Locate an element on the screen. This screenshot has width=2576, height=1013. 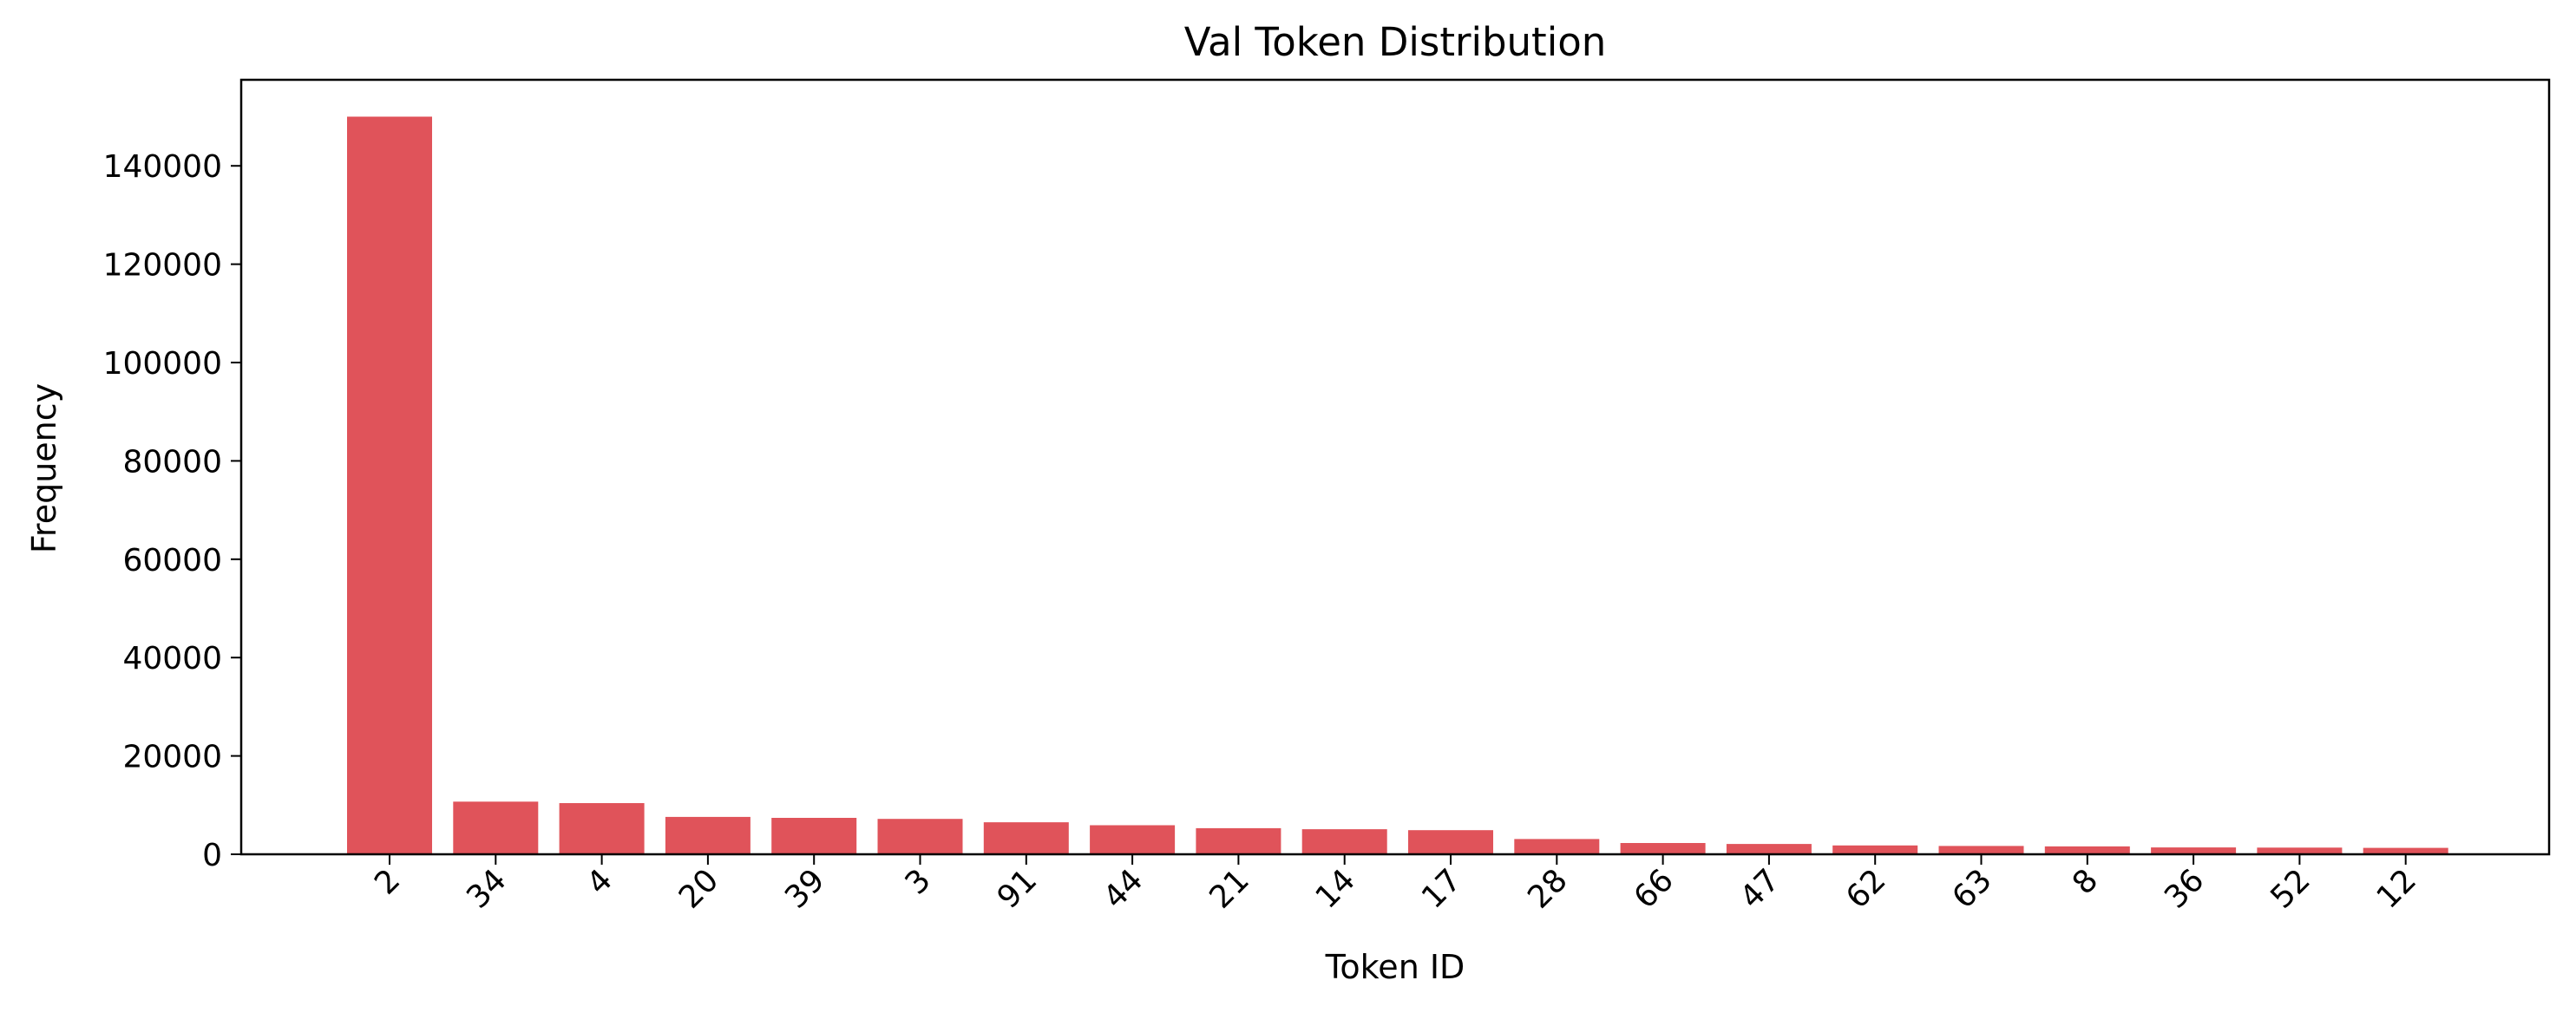
x-axis-title: Token ID is located at coordinates (1395, 967).